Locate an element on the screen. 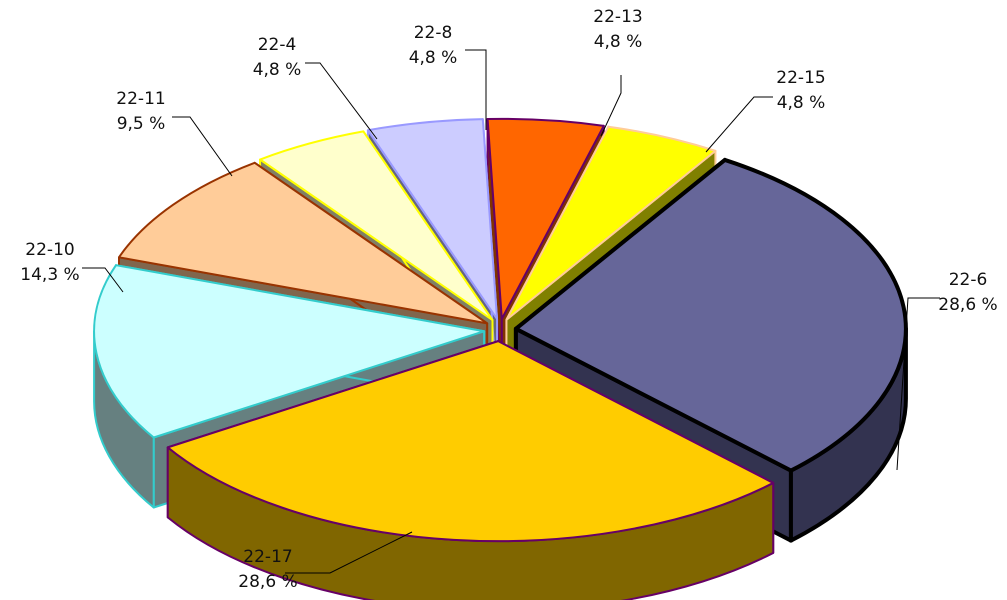  slice-name-label: 22-15 is located at coordinates (800, 78).